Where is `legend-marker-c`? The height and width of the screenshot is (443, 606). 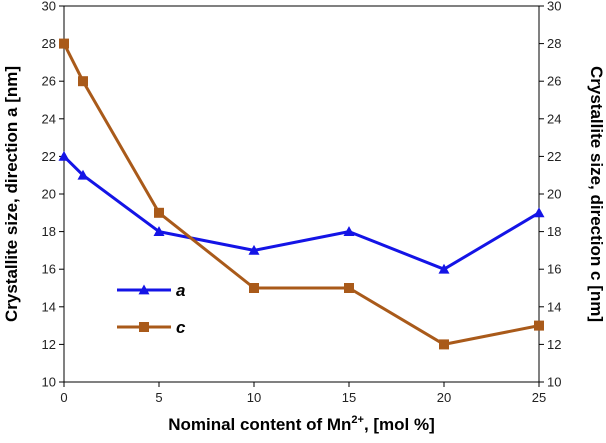
legend-marker-c is located at coordinates (144, 327).